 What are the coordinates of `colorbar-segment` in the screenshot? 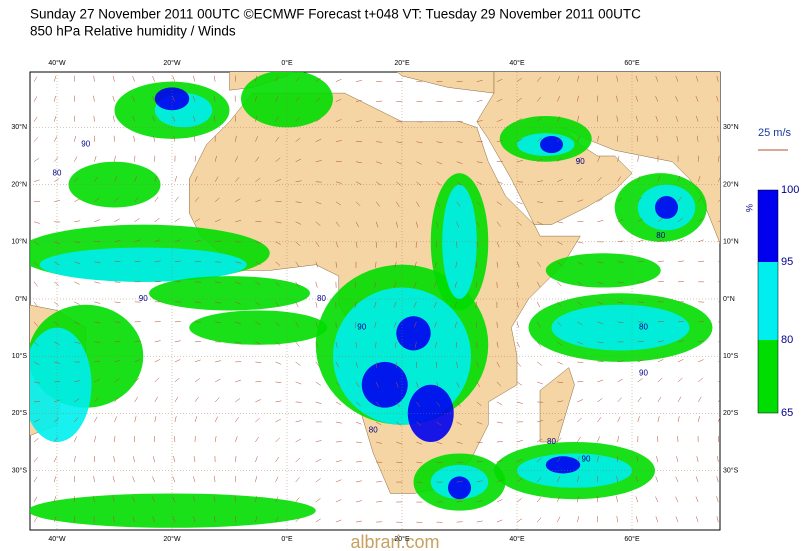 It's located at (768, 226).